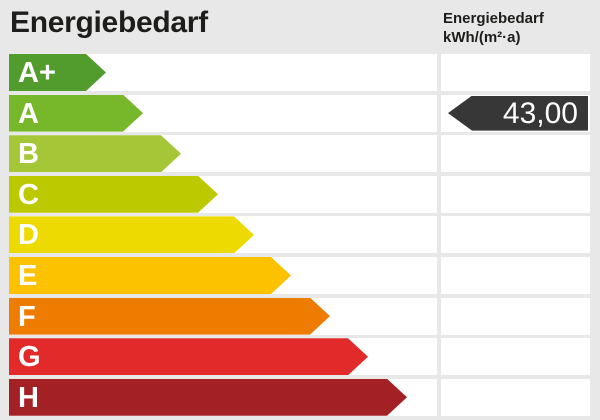 The height and width of the screenshot is (420, 600). Describe the element at coordinates (493, 18) in the screenshot. I see `unit-header-title: Energiebedarf` at that location.